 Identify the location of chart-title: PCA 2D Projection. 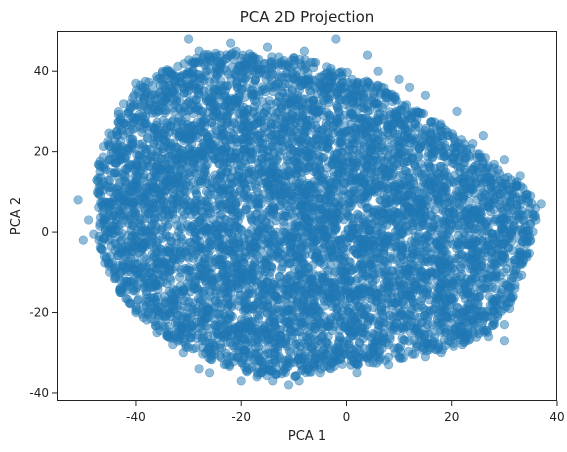
(307, 17).